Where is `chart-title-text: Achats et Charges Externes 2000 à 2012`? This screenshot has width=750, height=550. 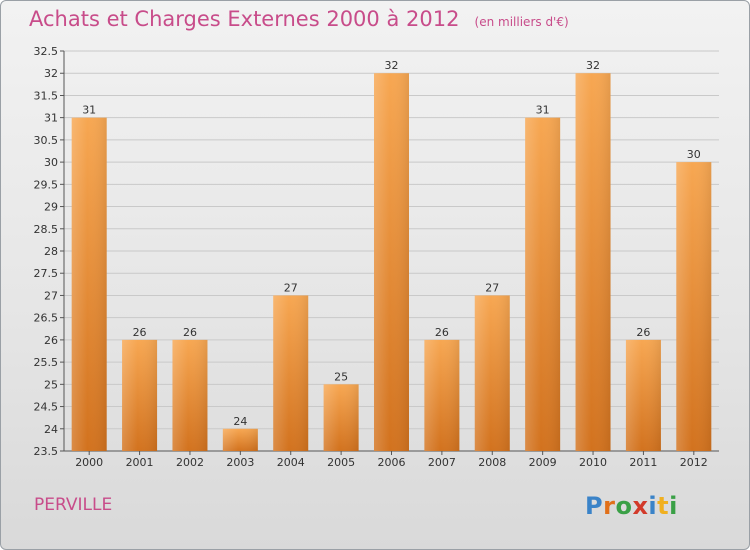 chart-title-text: Achats et Charges Externes 2000 à 2012 is located at coordinates (244, 19).